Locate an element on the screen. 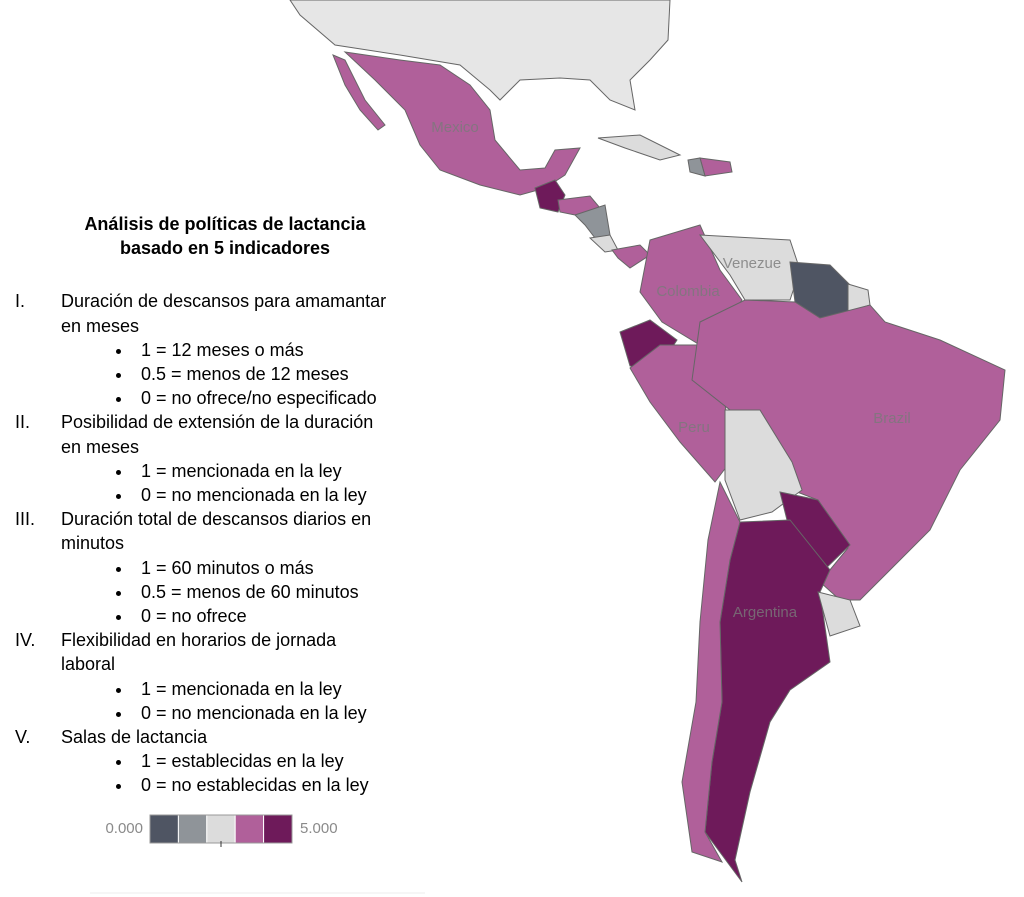 This screenshot has height=897, width=1024. numeral: II. is located at coordinates (23, 422).